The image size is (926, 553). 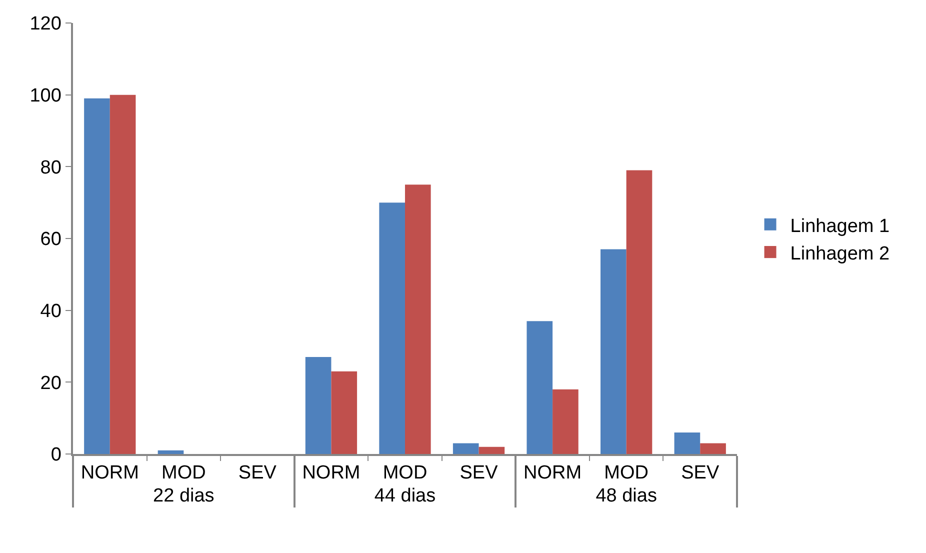 What do you see at coordinates (51, 311) in the screenshot?
I see `y-tick-label: 40` at bounding box center [51, 311].